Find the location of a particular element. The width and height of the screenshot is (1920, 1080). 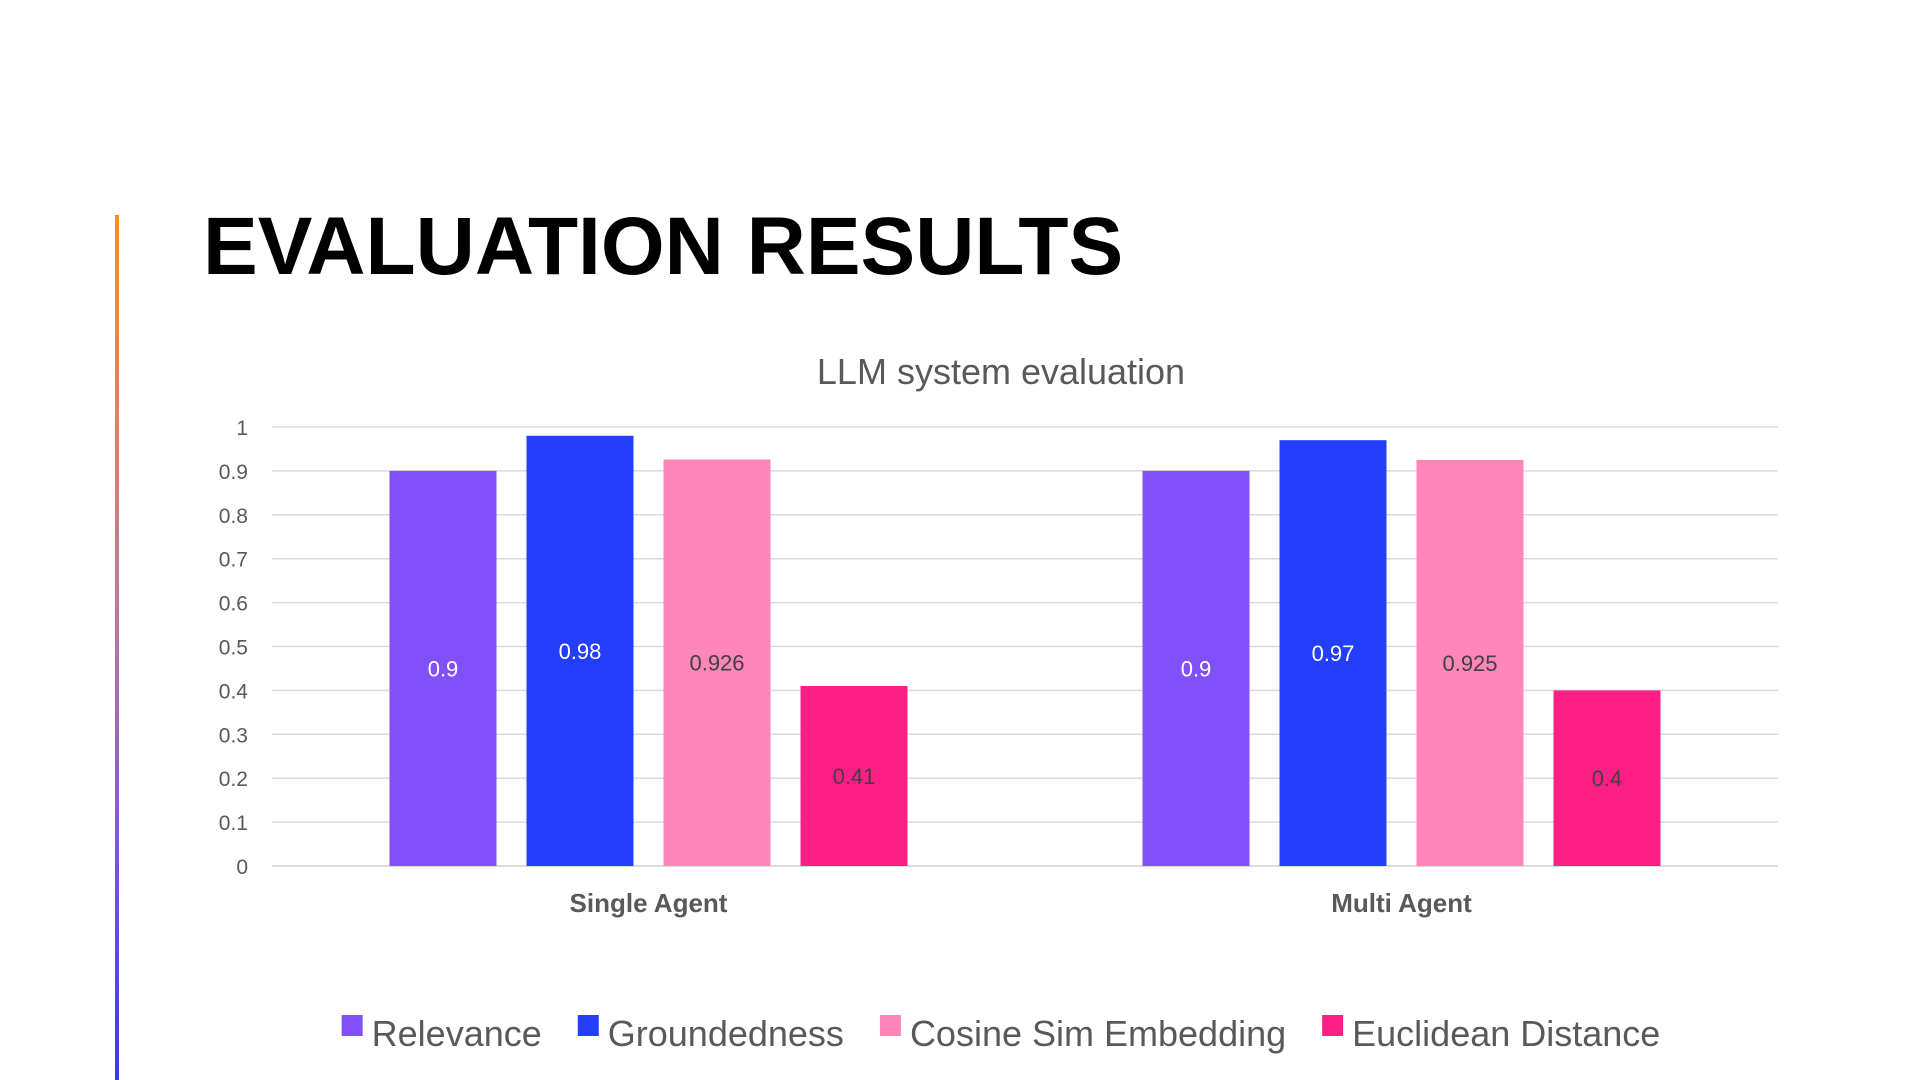

data-labels: 0.9 0.98 0.926 0.41 0.9 0.97 0.925 0.4 is located at coordinates (1025, 715).